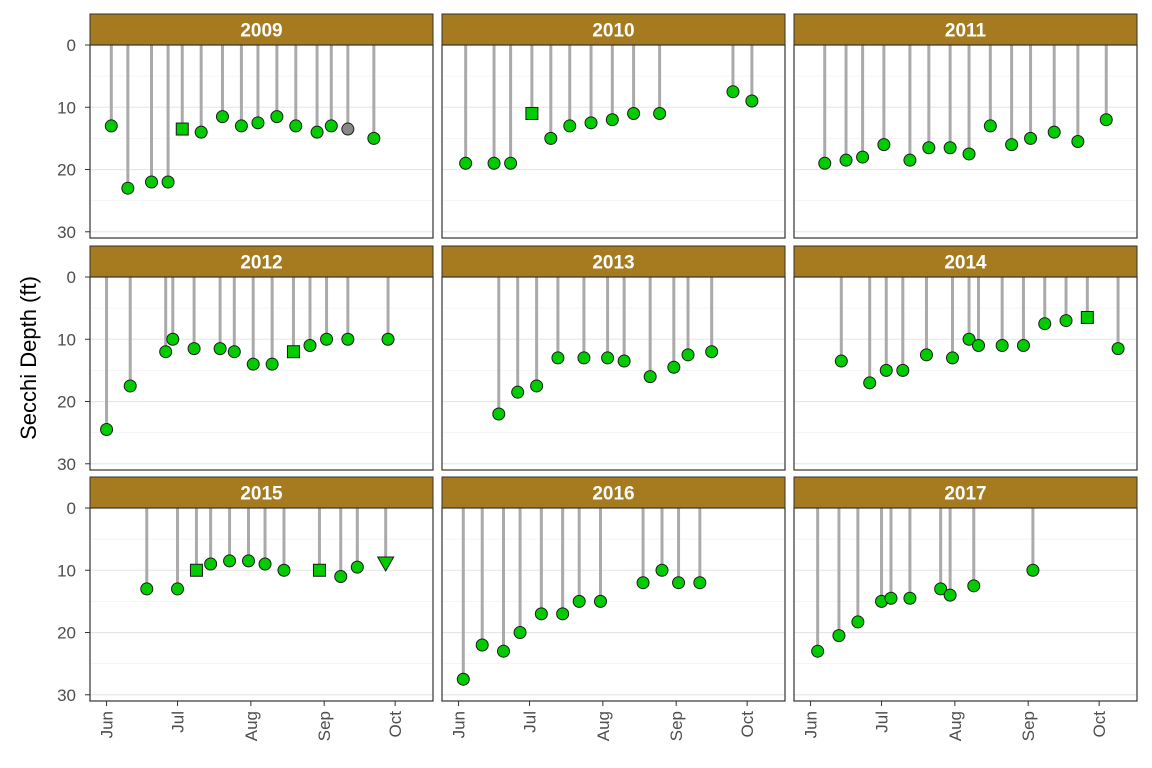 This screenshot has width=1152, height=768. What do you see at coordinates (261, 263) in the screenshot?
I see `facet-strip-label: 2012` at bounding box center [261, 263].